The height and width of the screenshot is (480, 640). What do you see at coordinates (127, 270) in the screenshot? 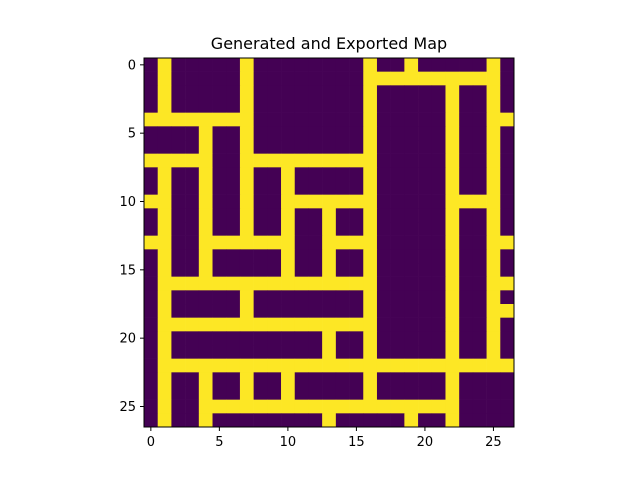
I see `y-tick-label: 15` at bounding box center [127, 270].